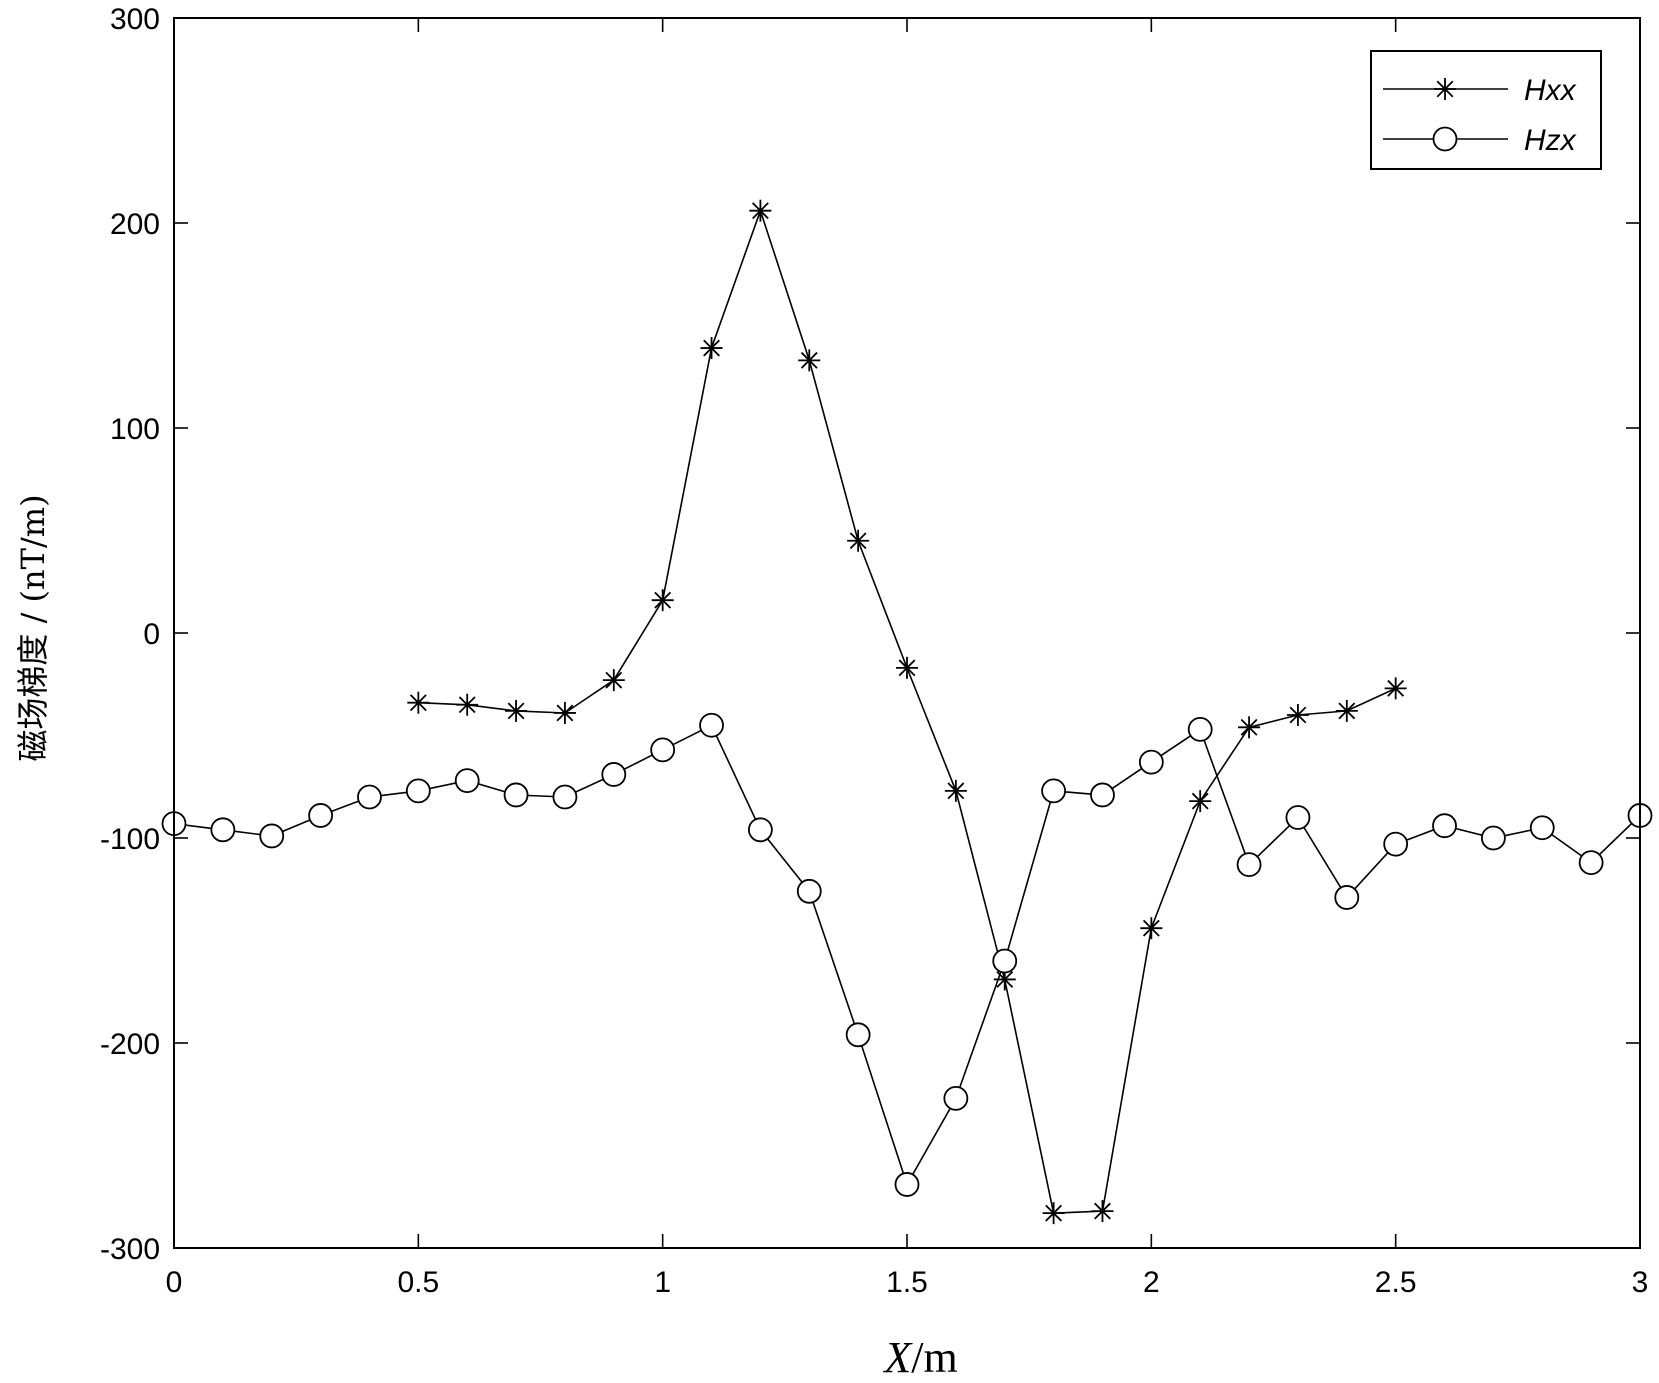 This screenshot has height=1383, width=1659. What do you see at coordinates (135, 19) in the screenshot?
I see `y-tick-label: 300` at bounding box center [135, 19].